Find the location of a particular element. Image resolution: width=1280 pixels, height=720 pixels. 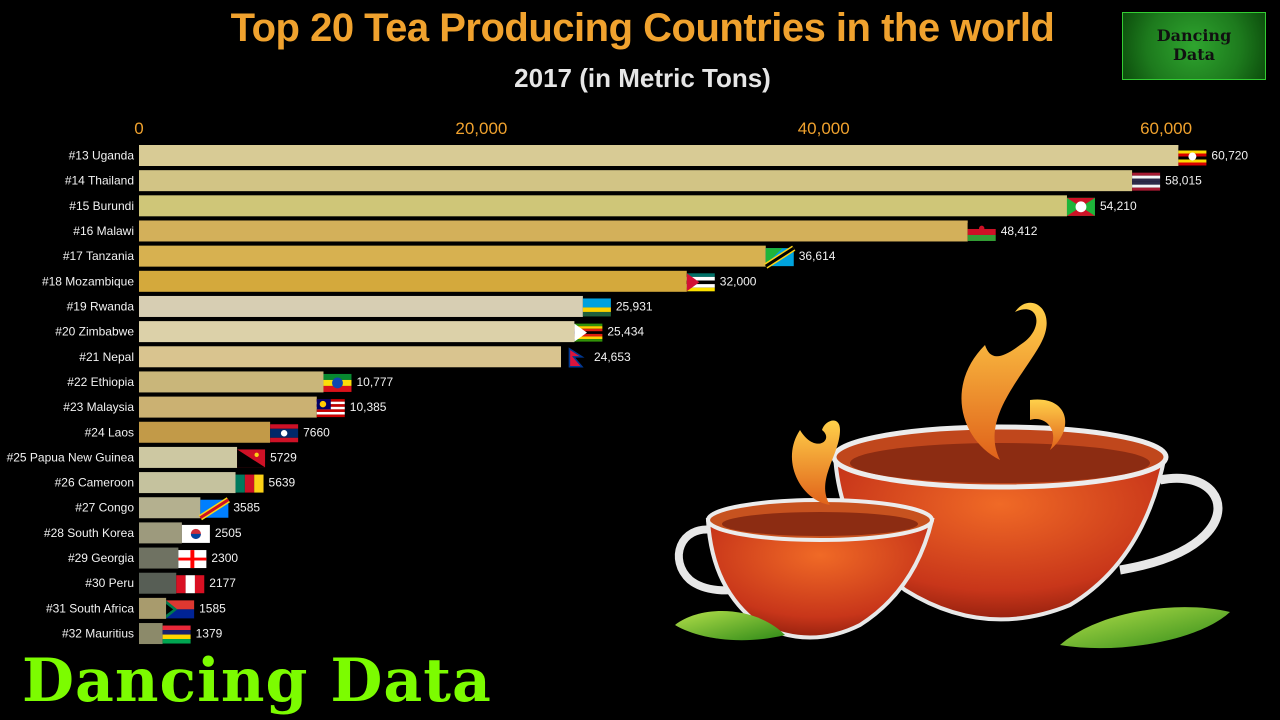

category-label: #32 Mauritius is located at coordinates (98, 634).